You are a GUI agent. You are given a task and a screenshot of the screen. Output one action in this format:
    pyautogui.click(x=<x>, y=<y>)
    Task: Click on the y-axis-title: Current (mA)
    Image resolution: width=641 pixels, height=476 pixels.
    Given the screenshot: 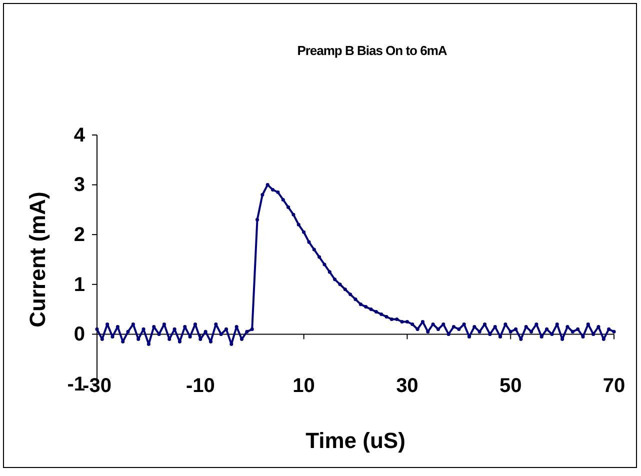 What is the action you would take?
    pyautogui.click(x=37, y=260)
    